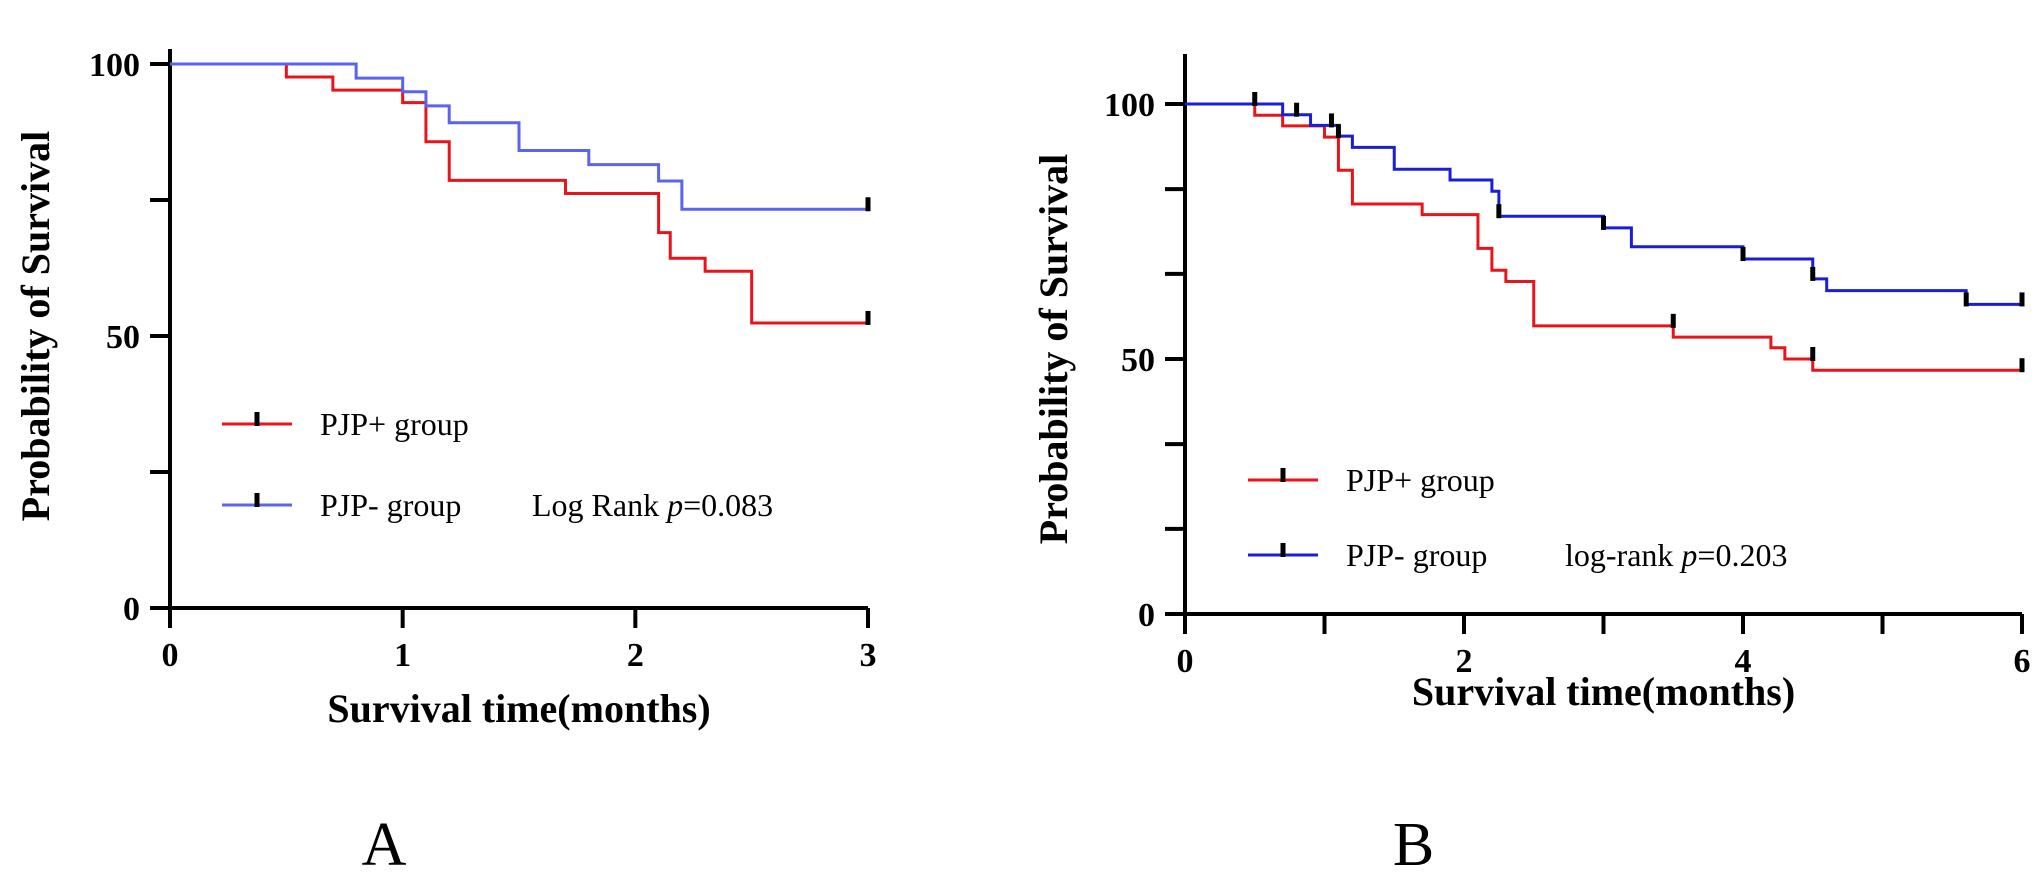 The width and height of the screenshot is (2040, 896). I want to click on x-tick-label: 6, so click(2022, 661).